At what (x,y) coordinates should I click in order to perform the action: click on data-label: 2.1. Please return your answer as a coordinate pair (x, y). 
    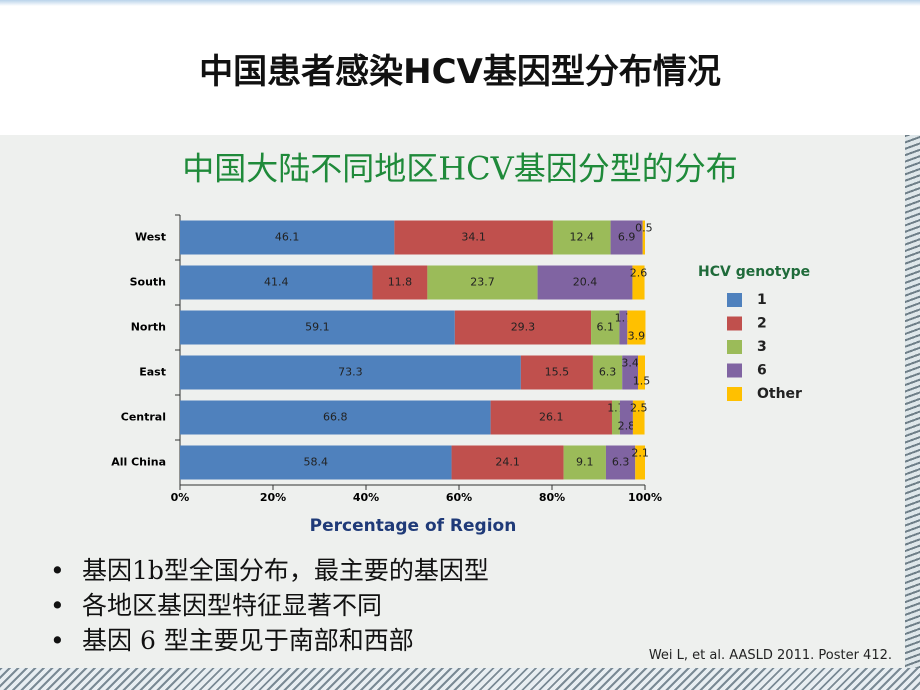
    Looking at the image, I should click on (640, 453).